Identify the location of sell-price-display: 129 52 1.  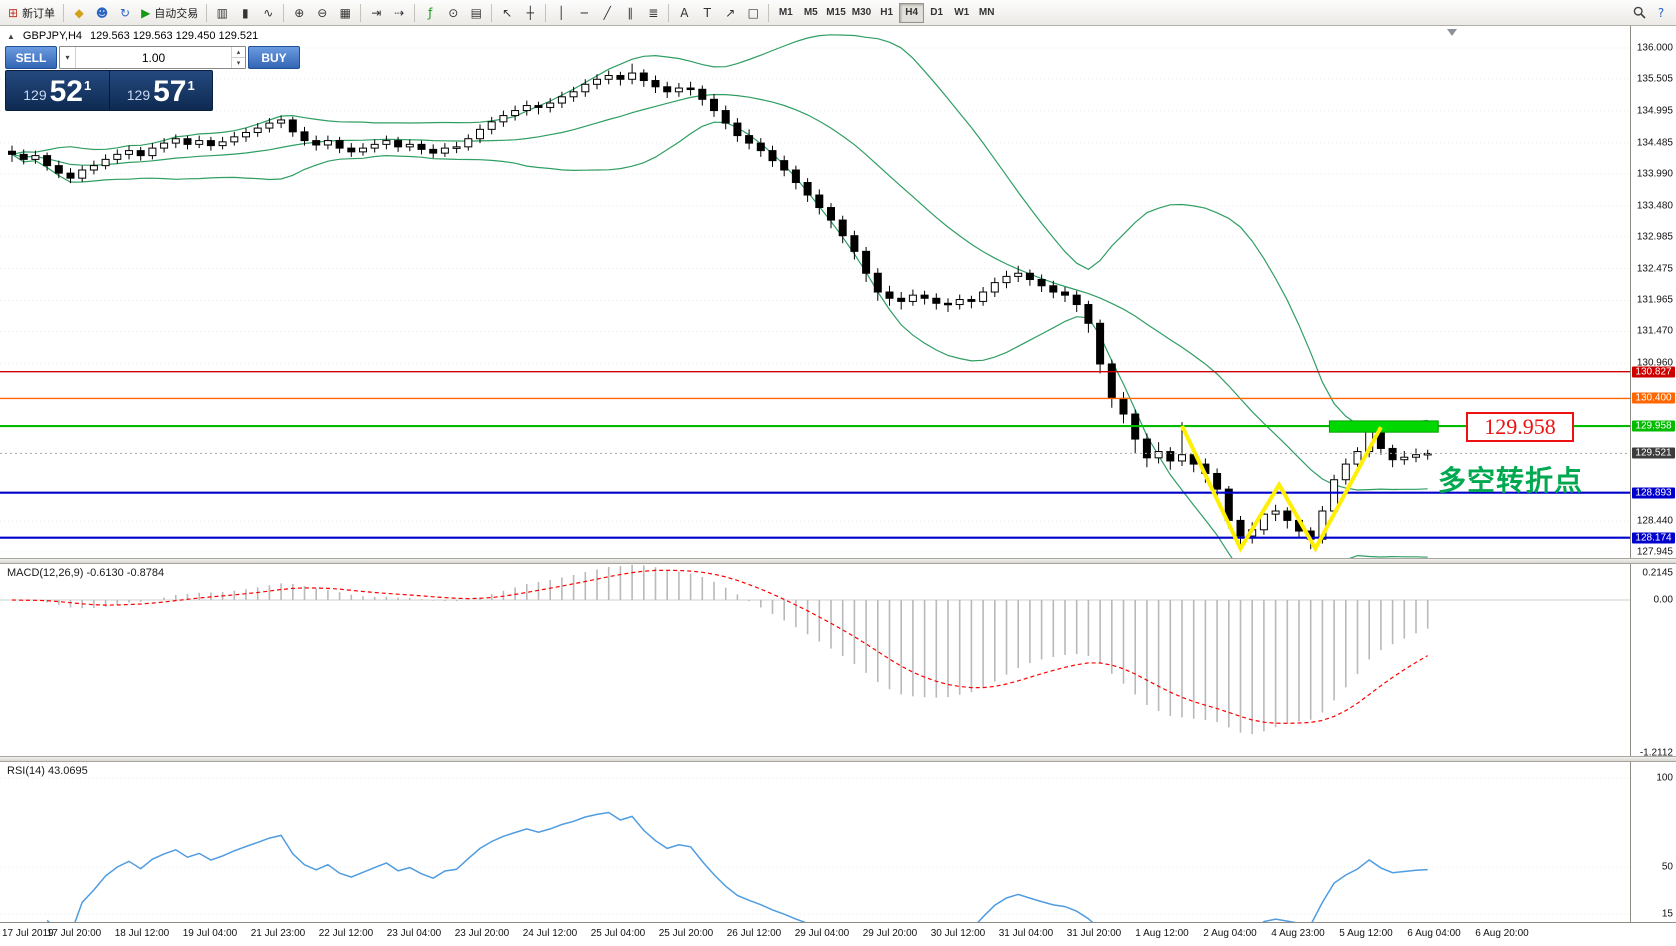
(57, 90).